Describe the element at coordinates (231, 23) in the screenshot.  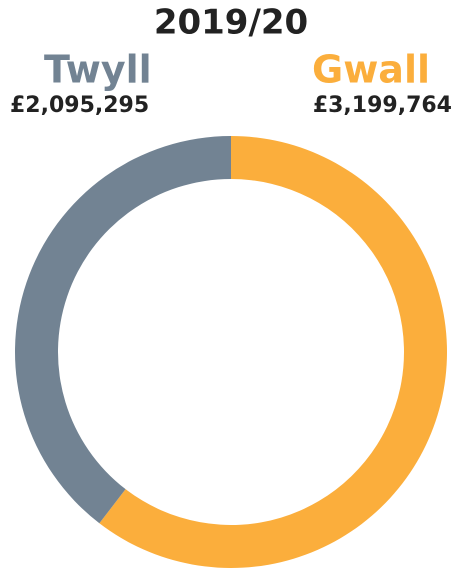
I see `chart-title: 2019/20` at that location.